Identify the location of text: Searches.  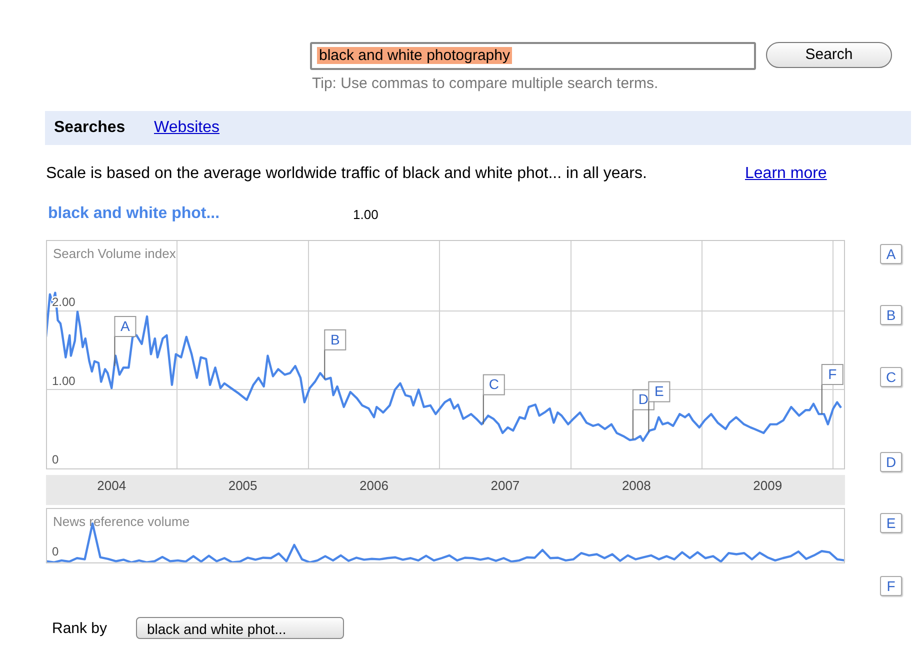
(90, 128).